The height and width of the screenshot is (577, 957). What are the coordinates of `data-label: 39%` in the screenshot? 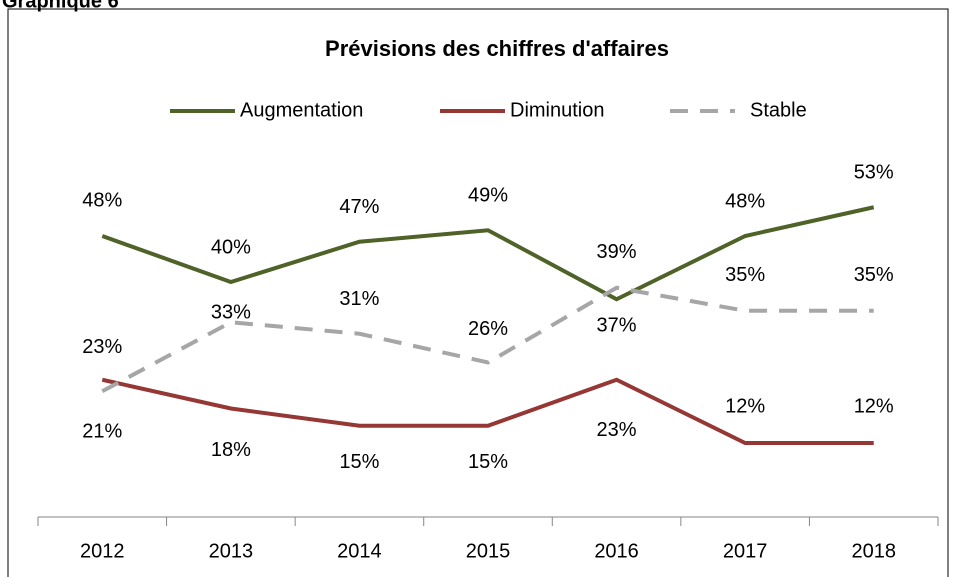 It's located at (617, 252).